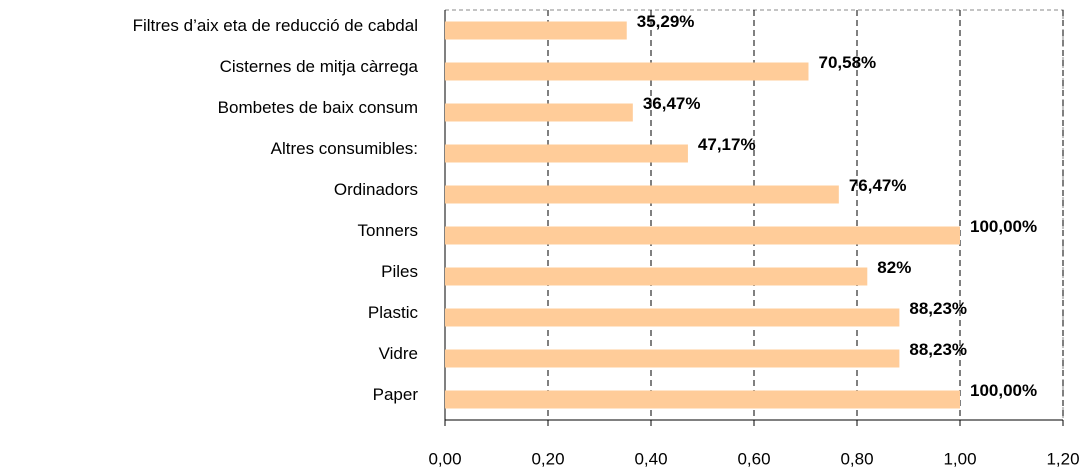 The width and height of the screenshot is (1090, 471). What do you see at coordinates (275, 25) in the screenshot?
I see `y-tick-label: Filtres d’aix eta de reducció de cabdal` at bounding box center [275, 25].